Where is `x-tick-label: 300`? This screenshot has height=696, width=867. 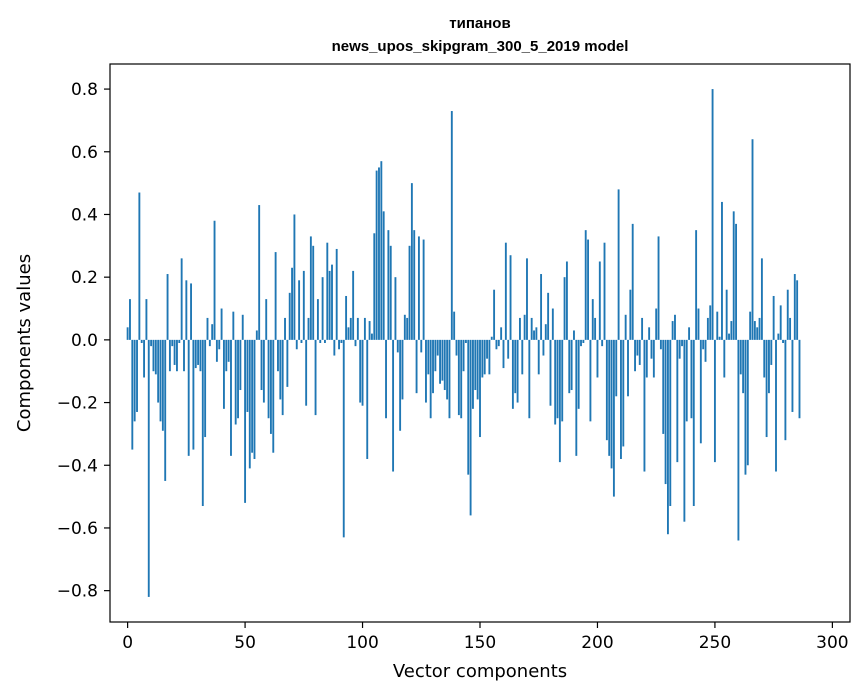
x-tick-label: 300 is located at coordinates (832, 643).